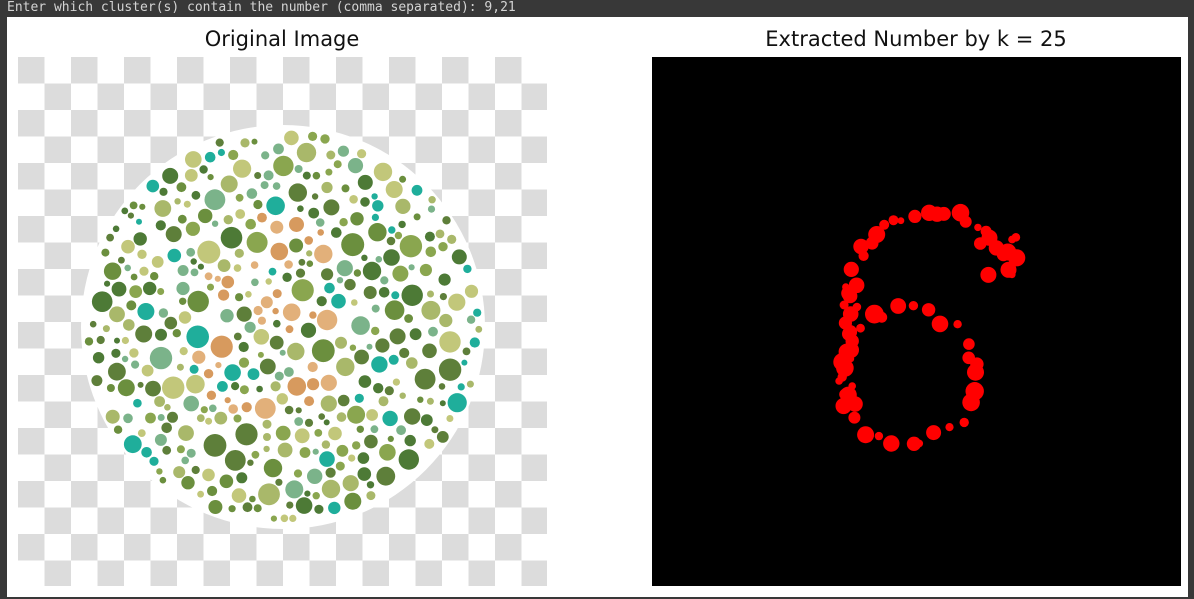  I want to click on extracted-number-title: Extracted Number by k = 25, so click(916, 39).